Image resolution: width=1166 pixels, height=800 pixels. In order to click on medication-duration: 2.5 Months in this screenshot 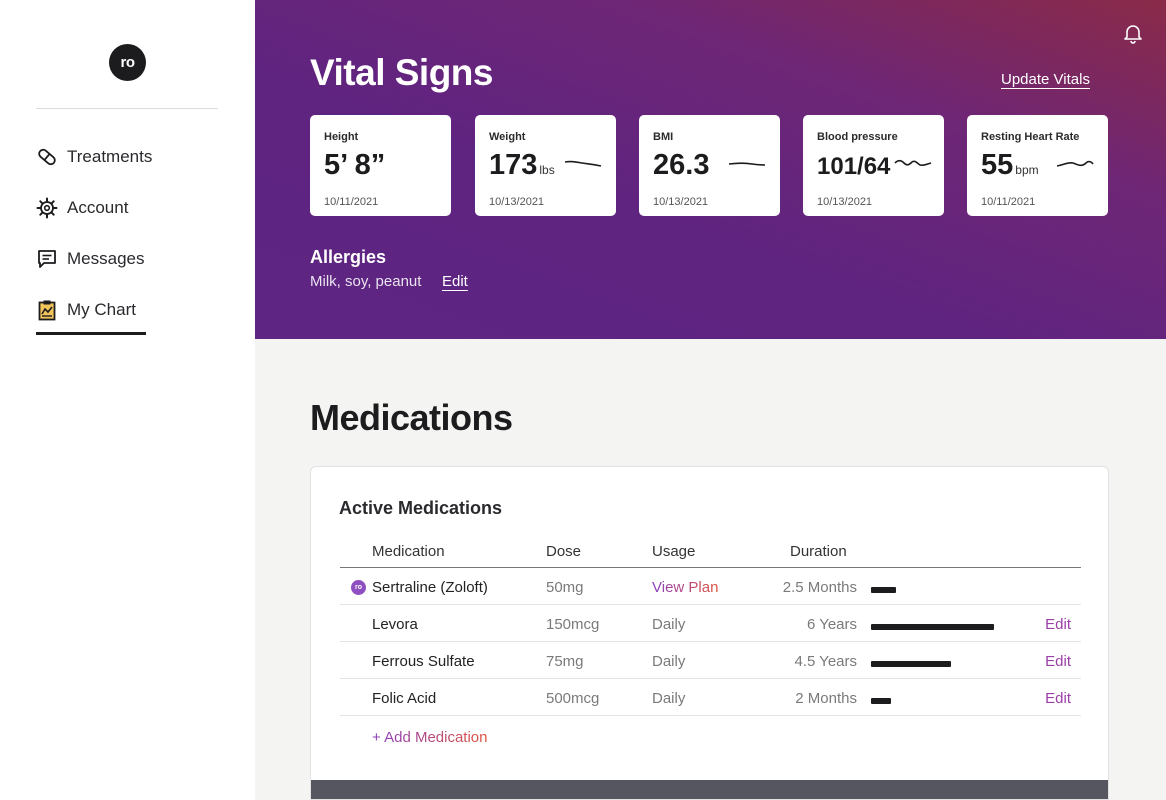, I will do `click(819, 587)`.